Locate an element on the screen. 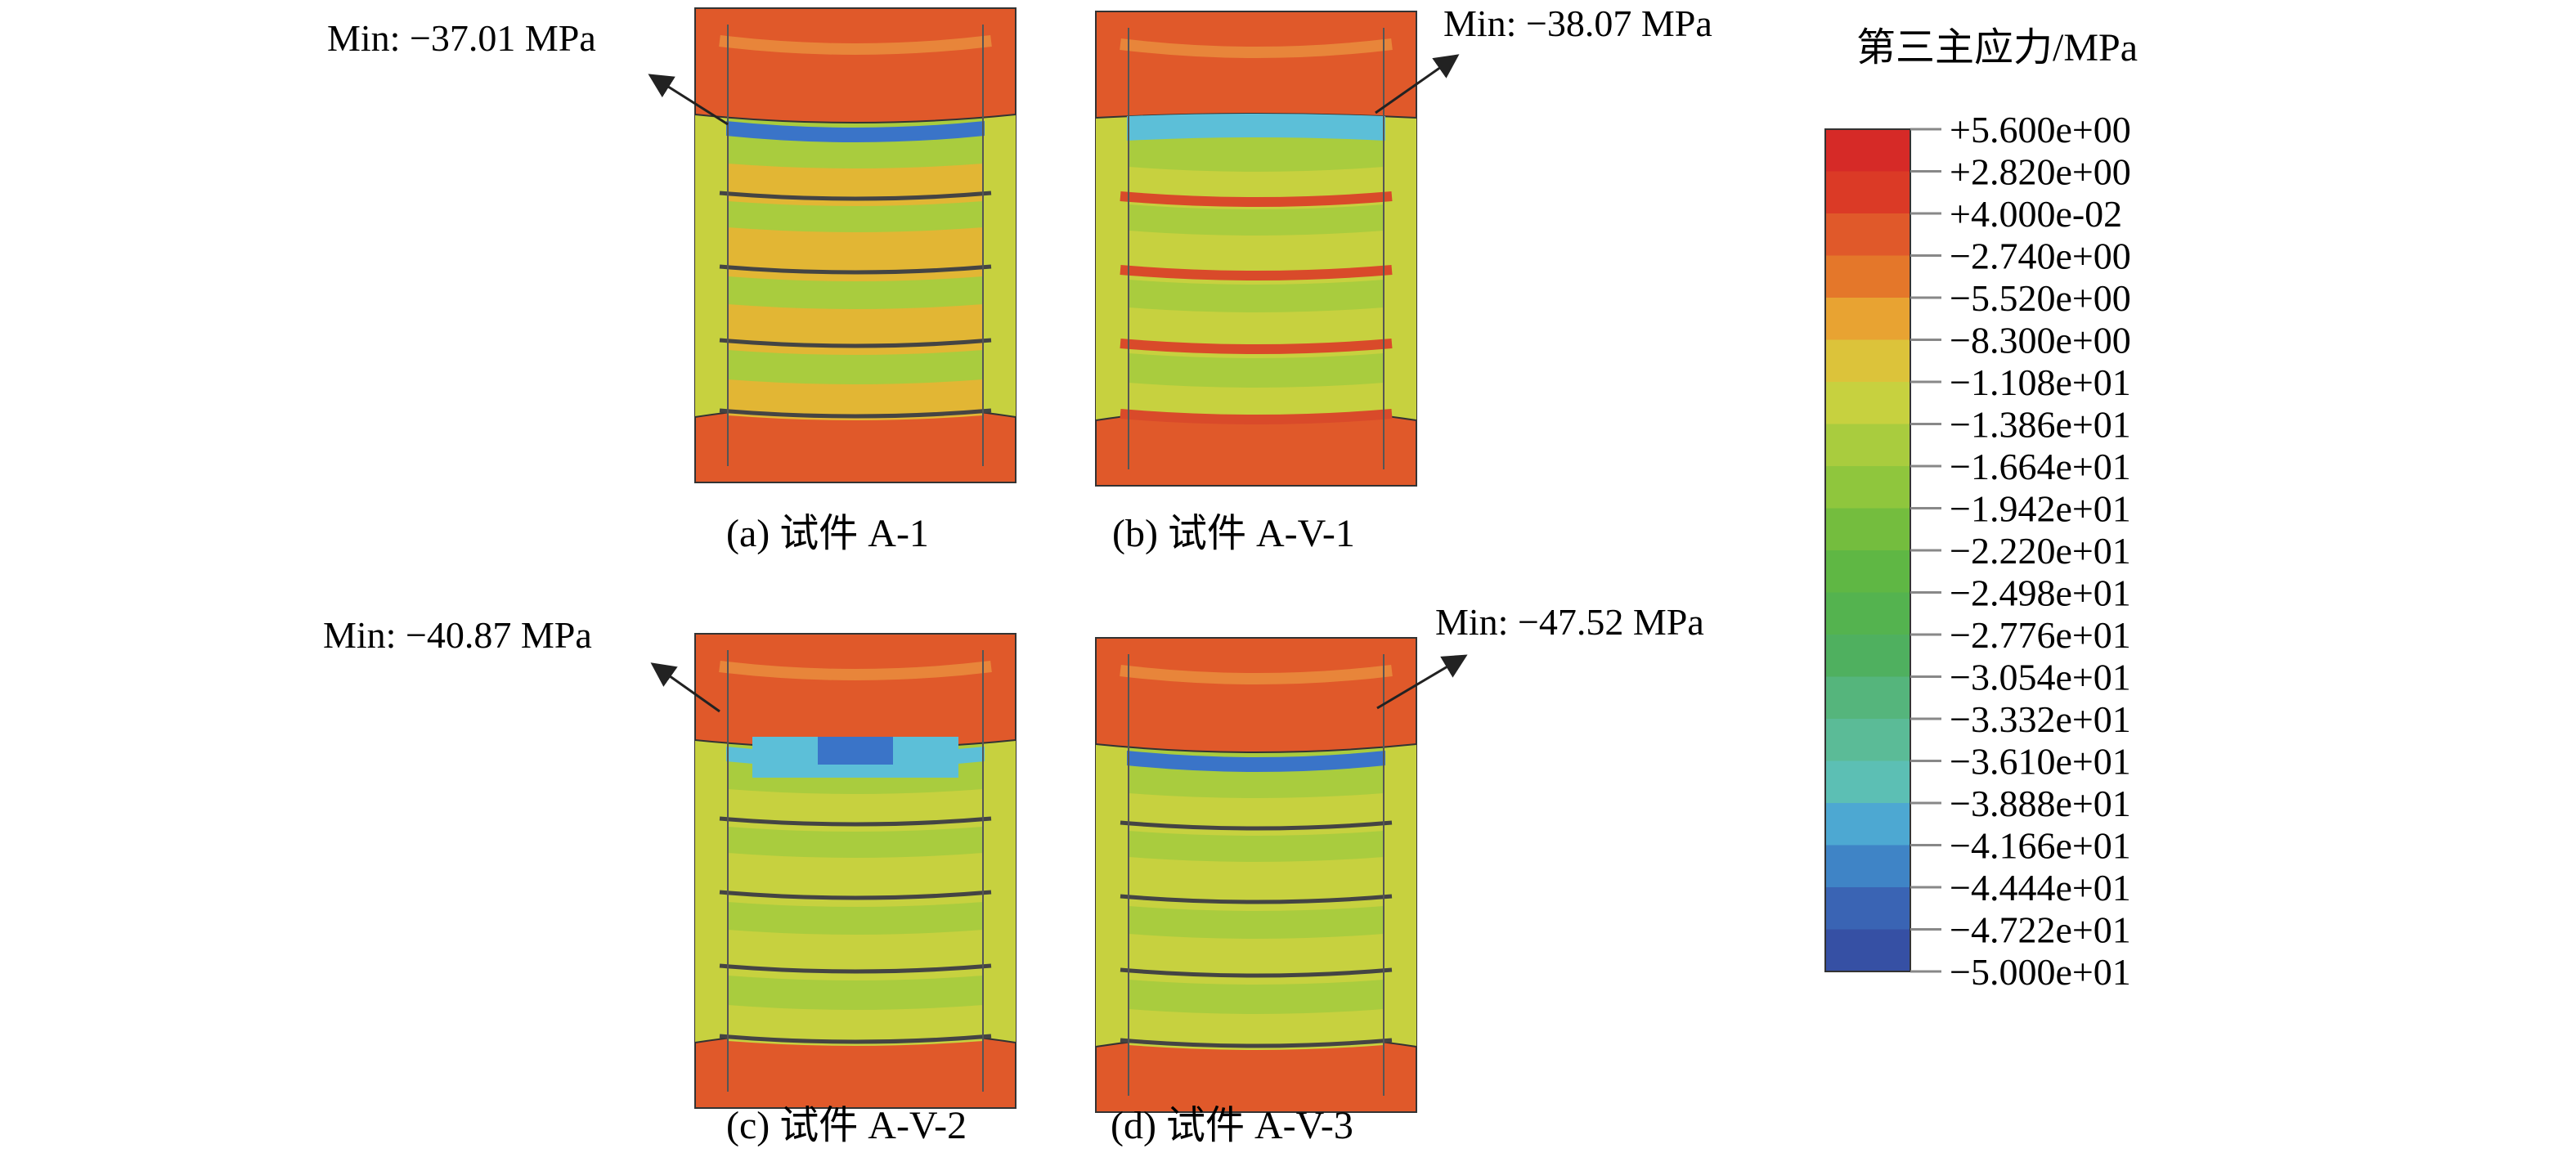 This screenshot has width=2576, height=1153. contour-plot-a is located at coordinates (855, 245).